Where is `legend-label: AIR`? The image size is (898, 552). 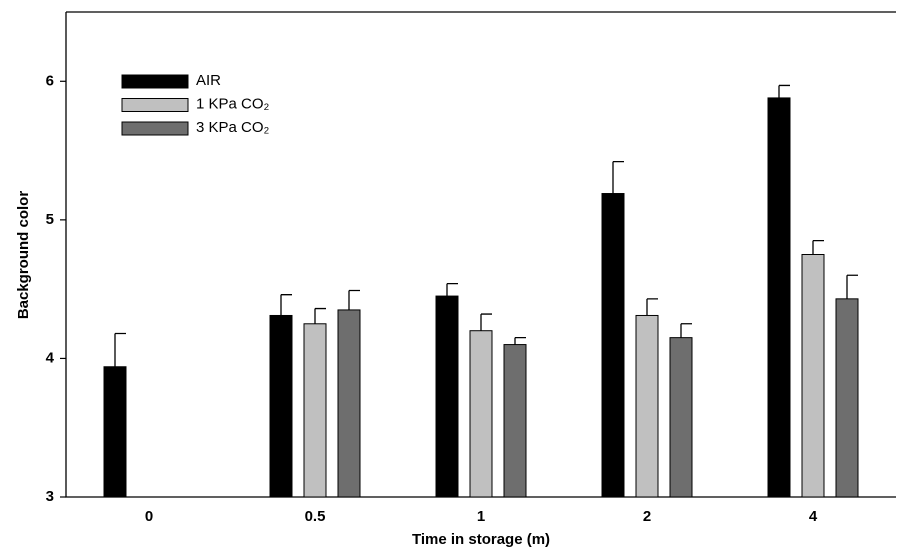 legend-label: AIR is located at coordinates (208, 80).